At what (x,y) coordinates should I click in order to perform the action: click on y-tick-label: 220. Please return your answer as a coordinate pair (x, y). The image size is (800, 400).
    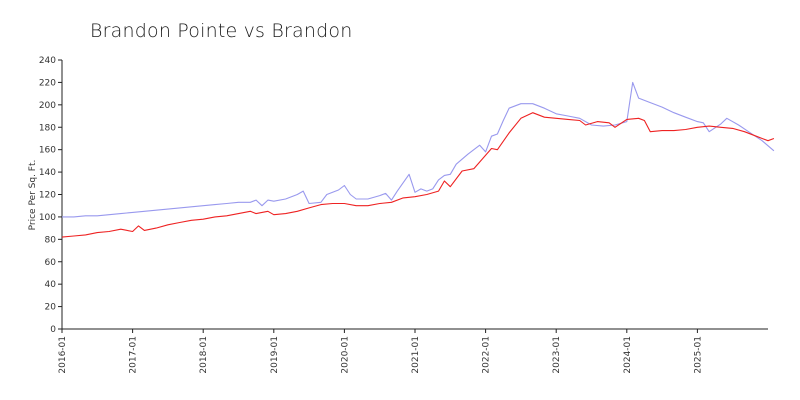
    Looking at the image, I should click on (47, 83).